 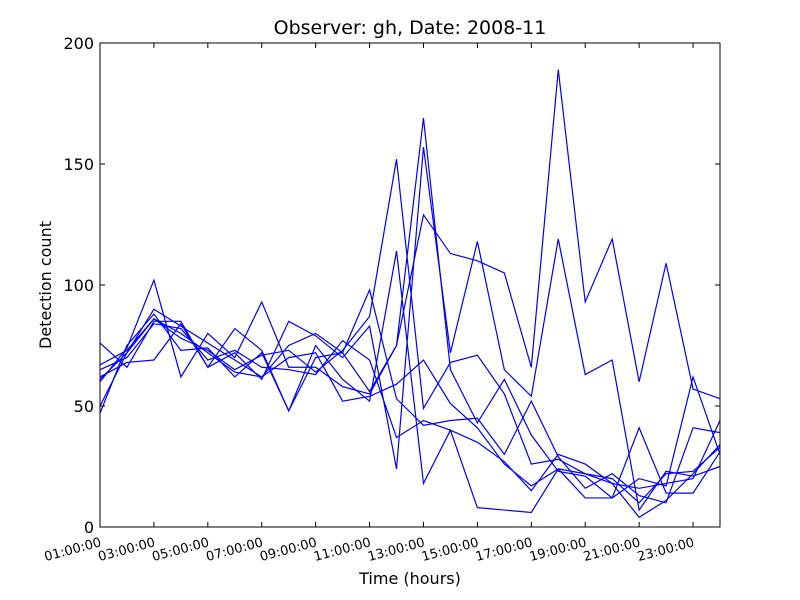 What do you see at coordinates (666, 550) in the screenshot?
I see `x-tick-label: 23:00:00` at bounding box center [666, 550].